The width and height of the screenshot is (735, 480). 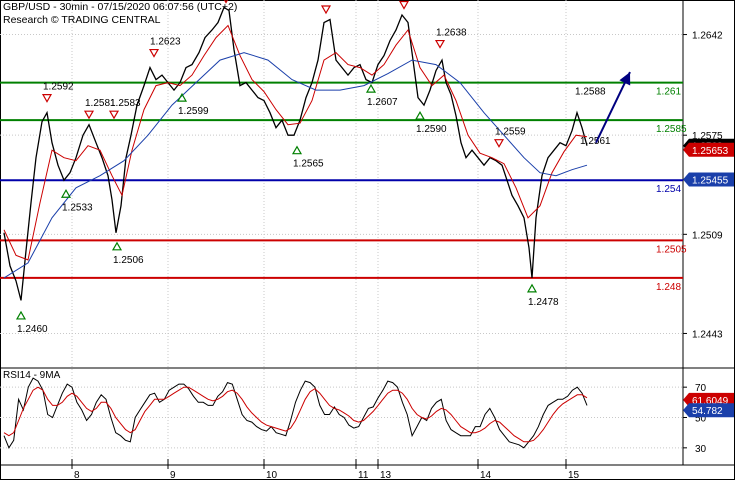 I want to click on level-label-1.2505: 1.2505, so click(x=671, y=249).